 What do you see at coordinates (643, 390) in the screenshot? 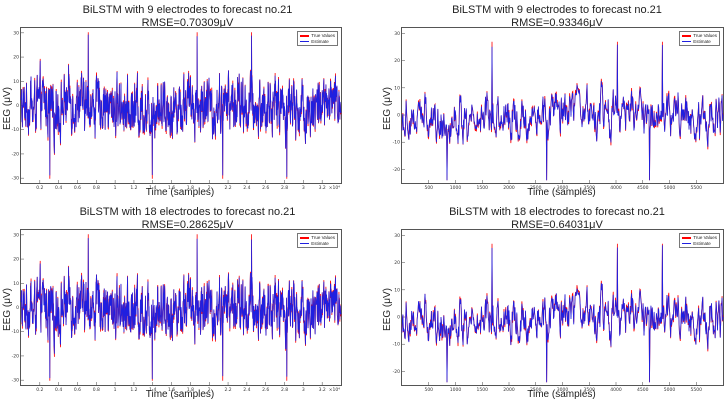
I see `x-tick-label: 4500` at bounding box center [643, 390].